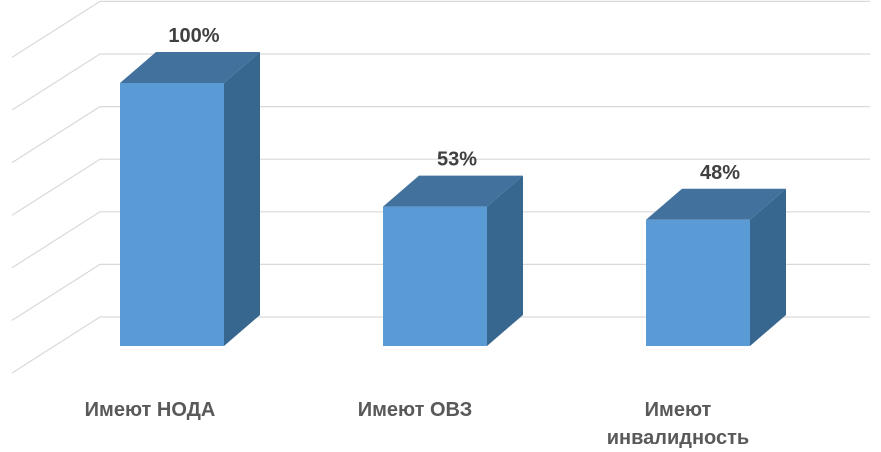 This screenshot has height=452, width=881. Describe the element at coordinates (678, 410) in the screenshot. I see `category-label-line: Имеют` at that location.